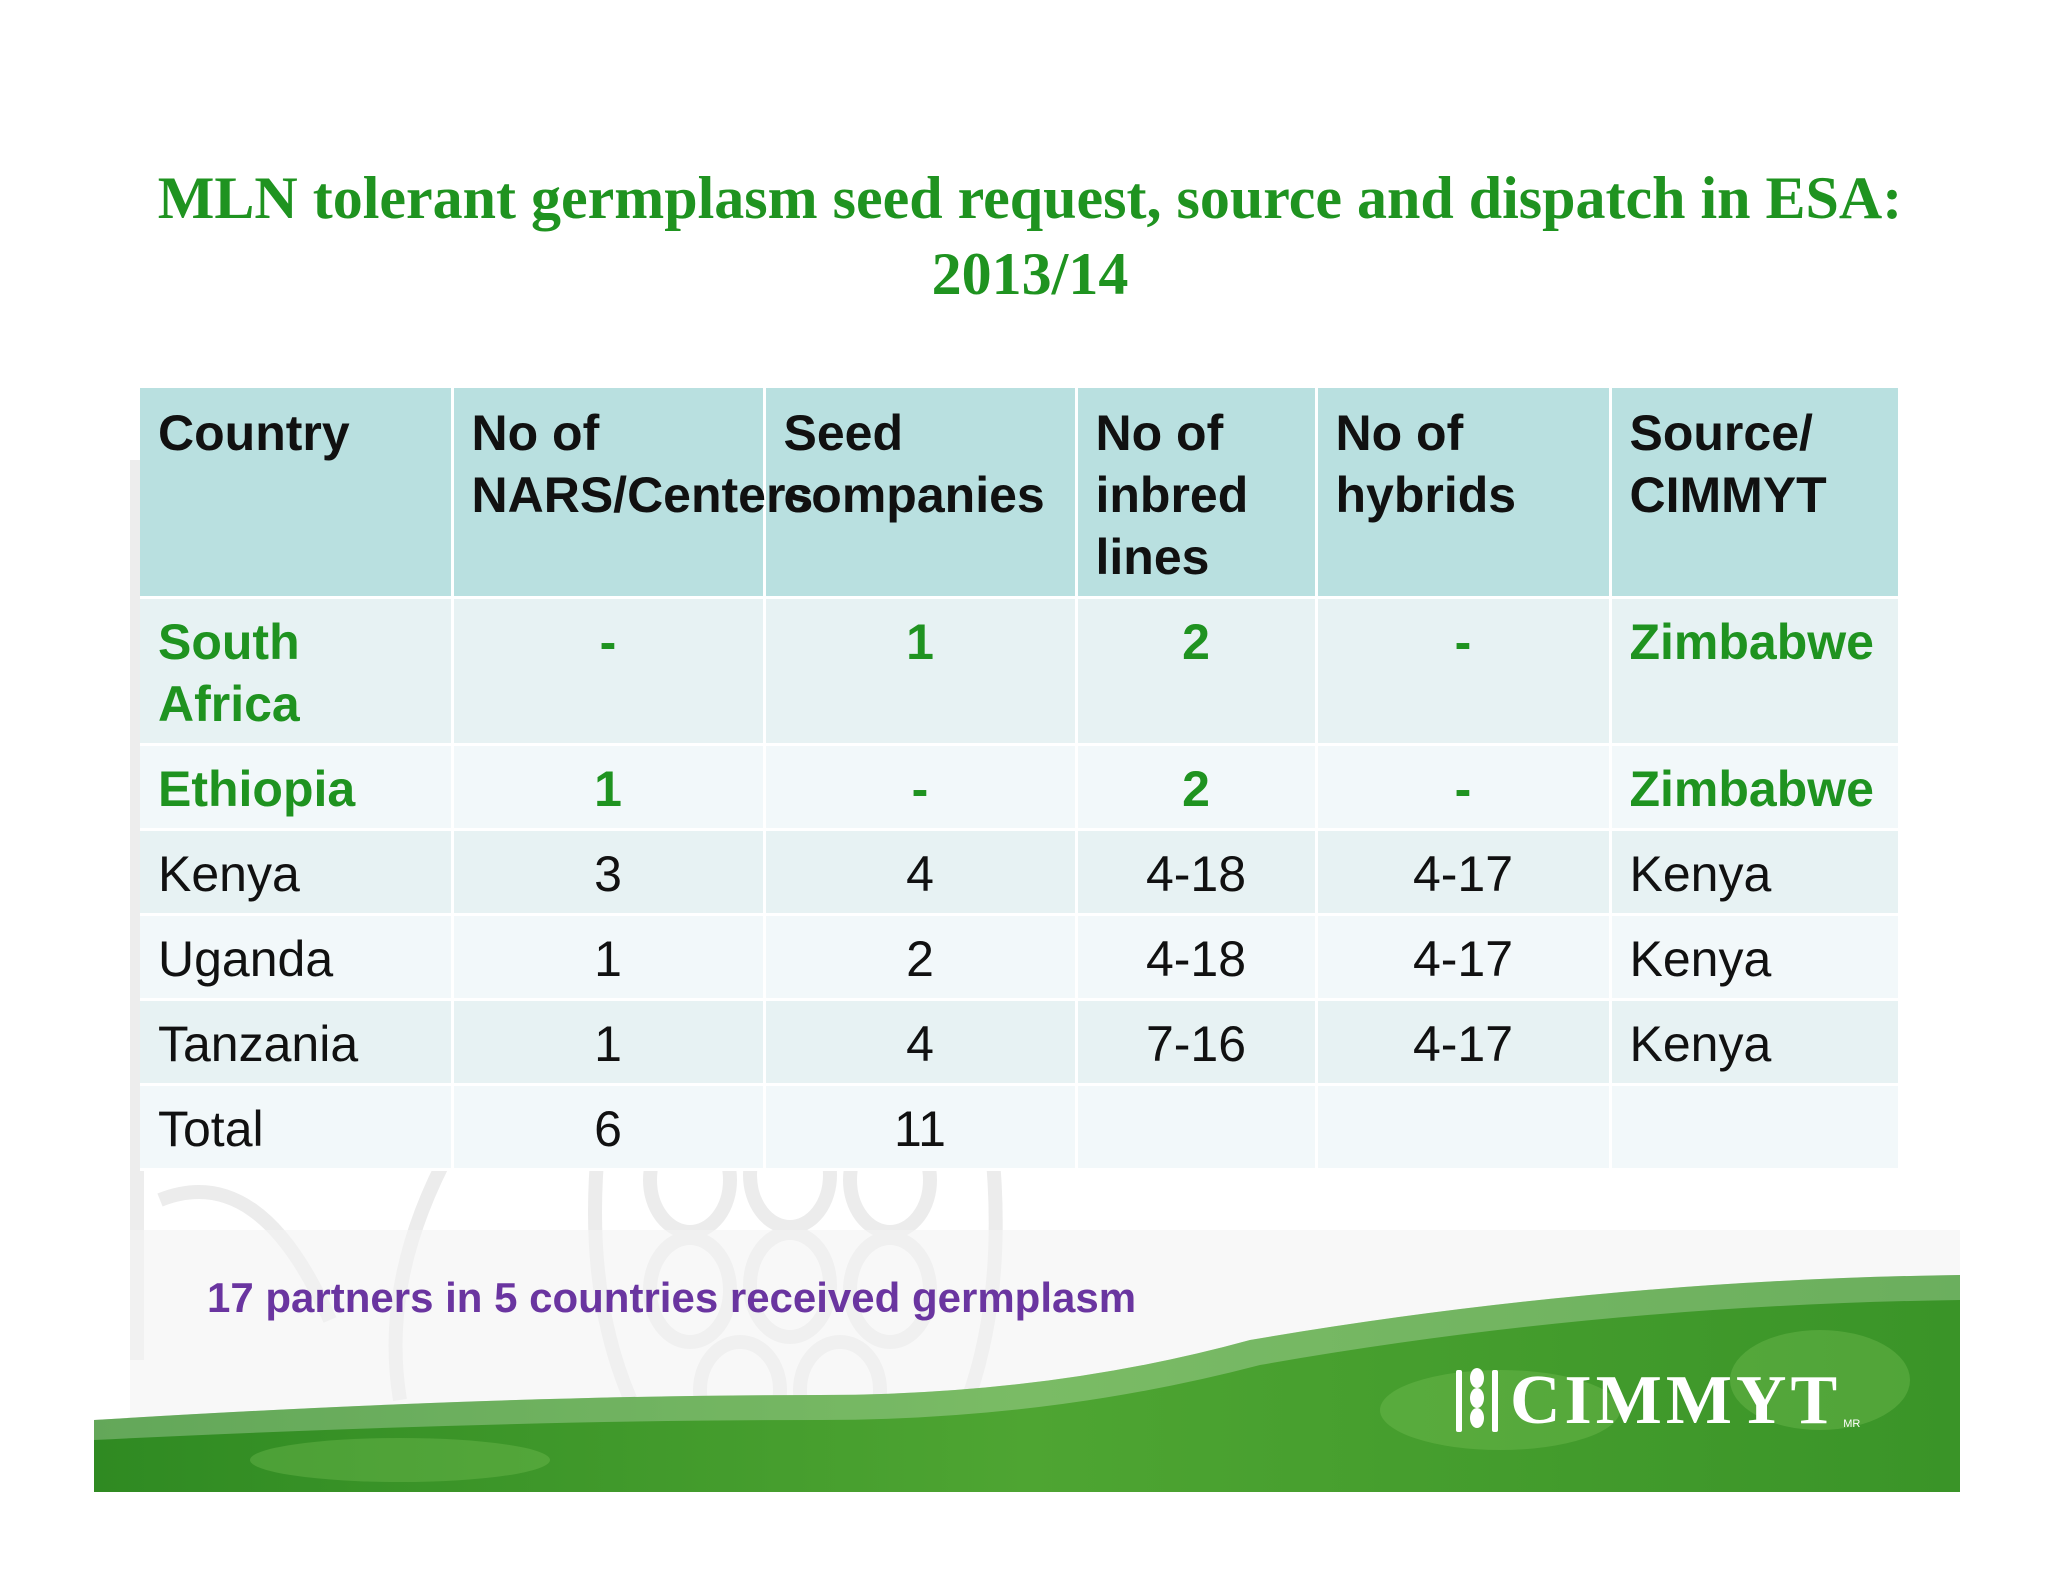 Image resolution: width=2048 pixels, height=1582 pixels. What do you see at coordinates (1030, 274) in the screenshot?
I see `title-line-2: 2013/14` at bounding box center [1030, 274].